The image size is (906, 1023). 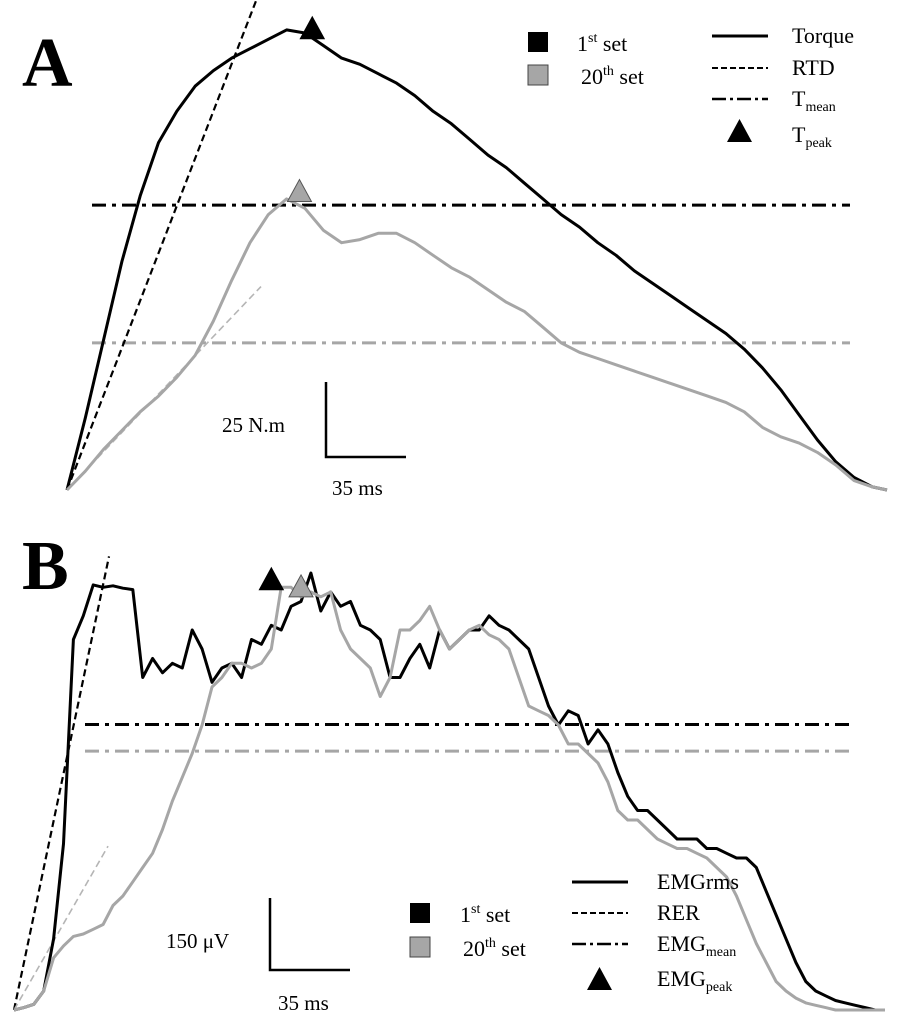 What do you see at coordinates (253, 425) in the screenshot?
I see `panel-a-scale-y-label: 25 N.m` at bounding box center [253, 425].